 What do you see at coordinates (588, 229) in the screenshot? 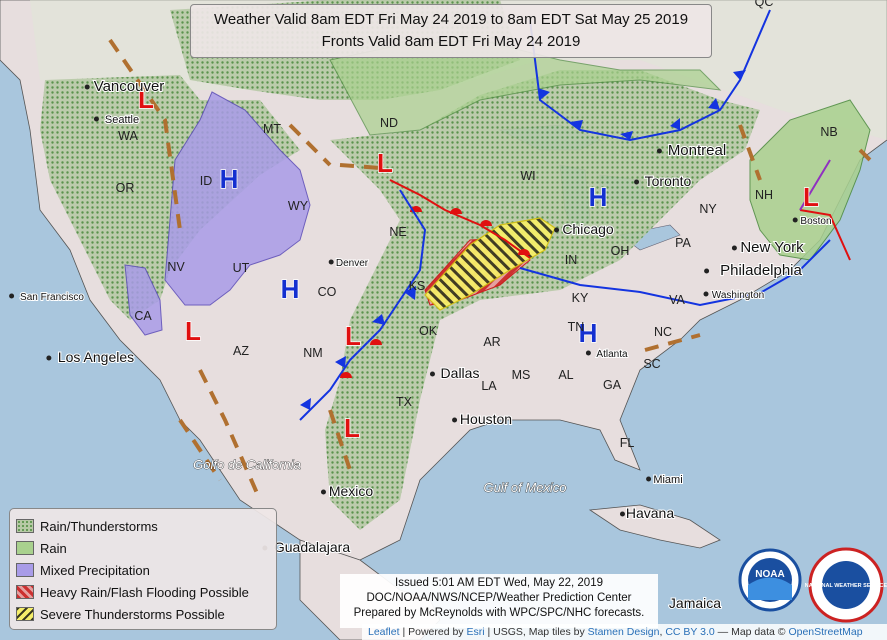
I see `city-label: Chicago` at bounding box center [588, 229].